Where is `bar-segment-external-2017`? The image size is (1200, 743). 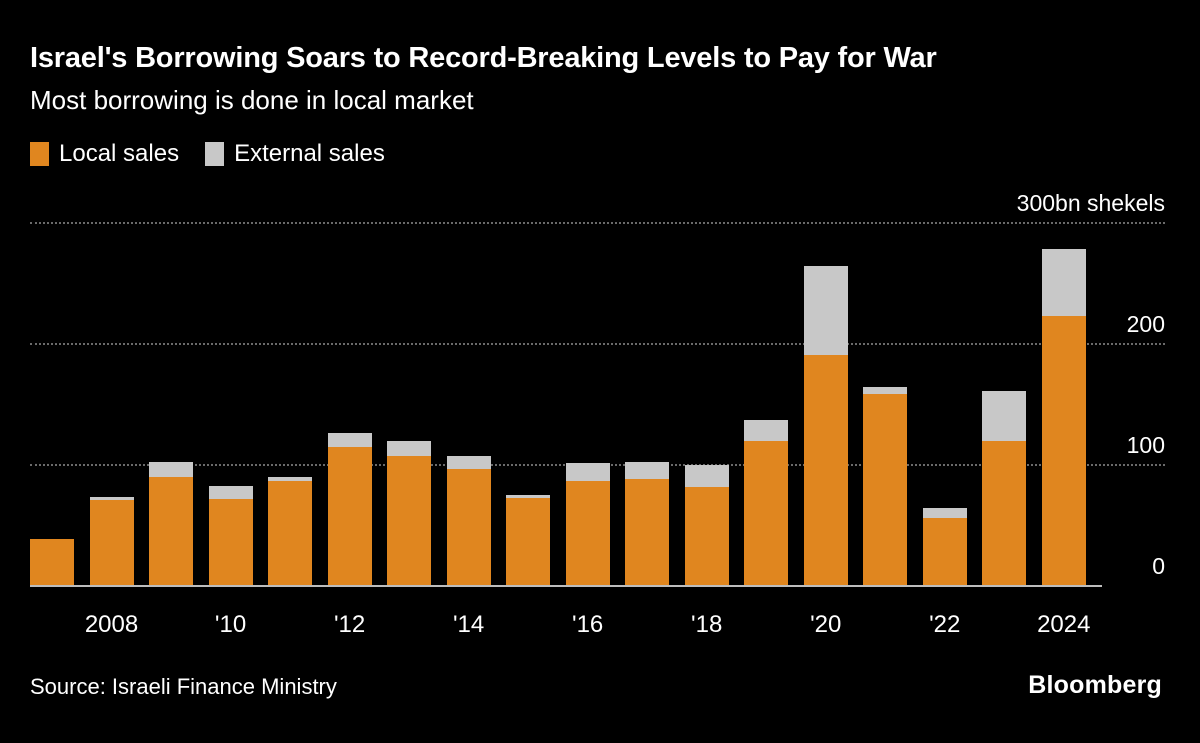 bar-segment-external-2017 is located at coordinates (647, 470).